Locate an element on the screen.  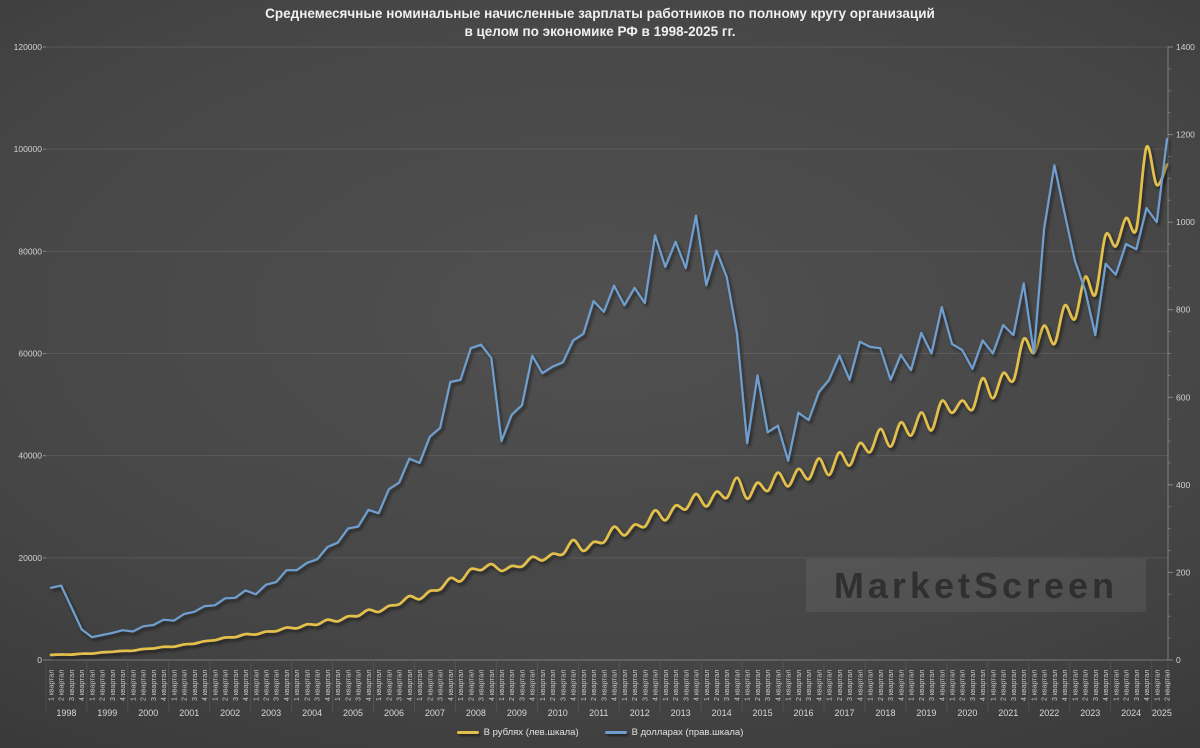
year-label: 2015 is located at coordinates (763, 713).